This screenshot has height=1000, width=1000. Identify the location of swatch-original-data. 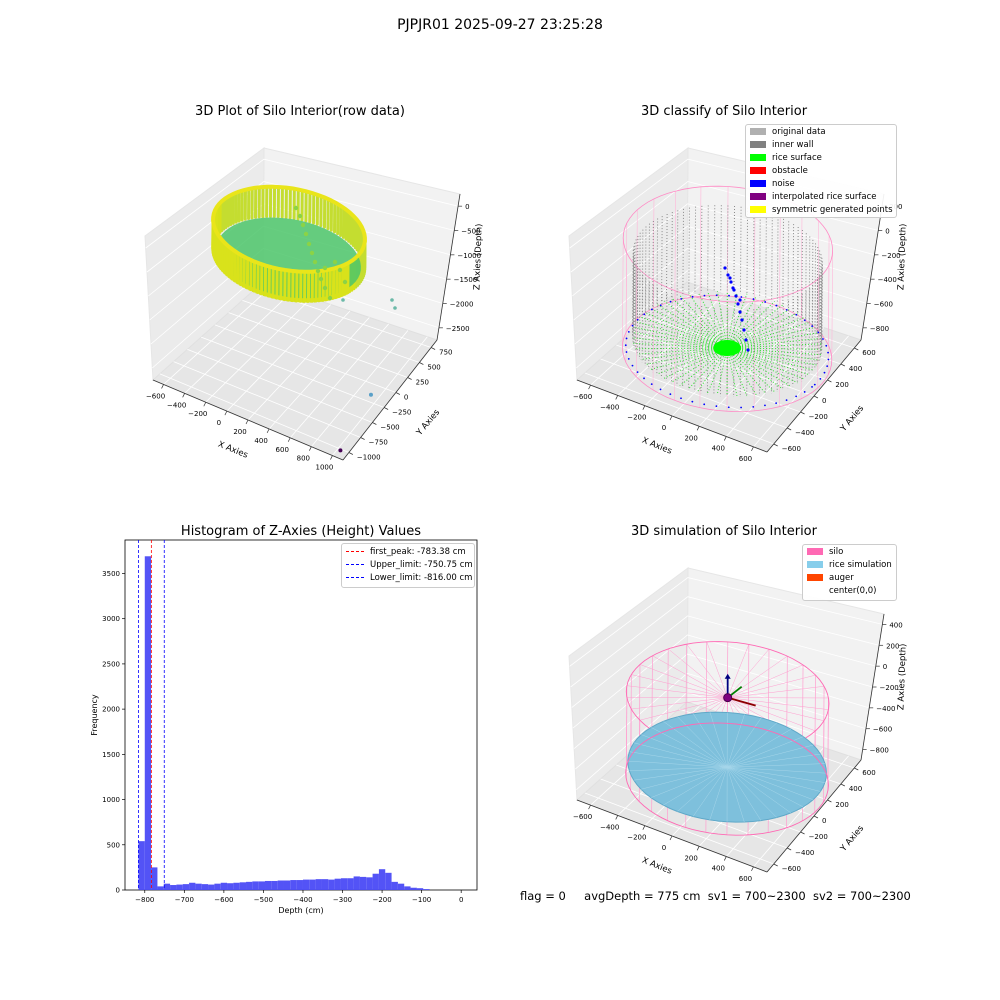
(758, 131).